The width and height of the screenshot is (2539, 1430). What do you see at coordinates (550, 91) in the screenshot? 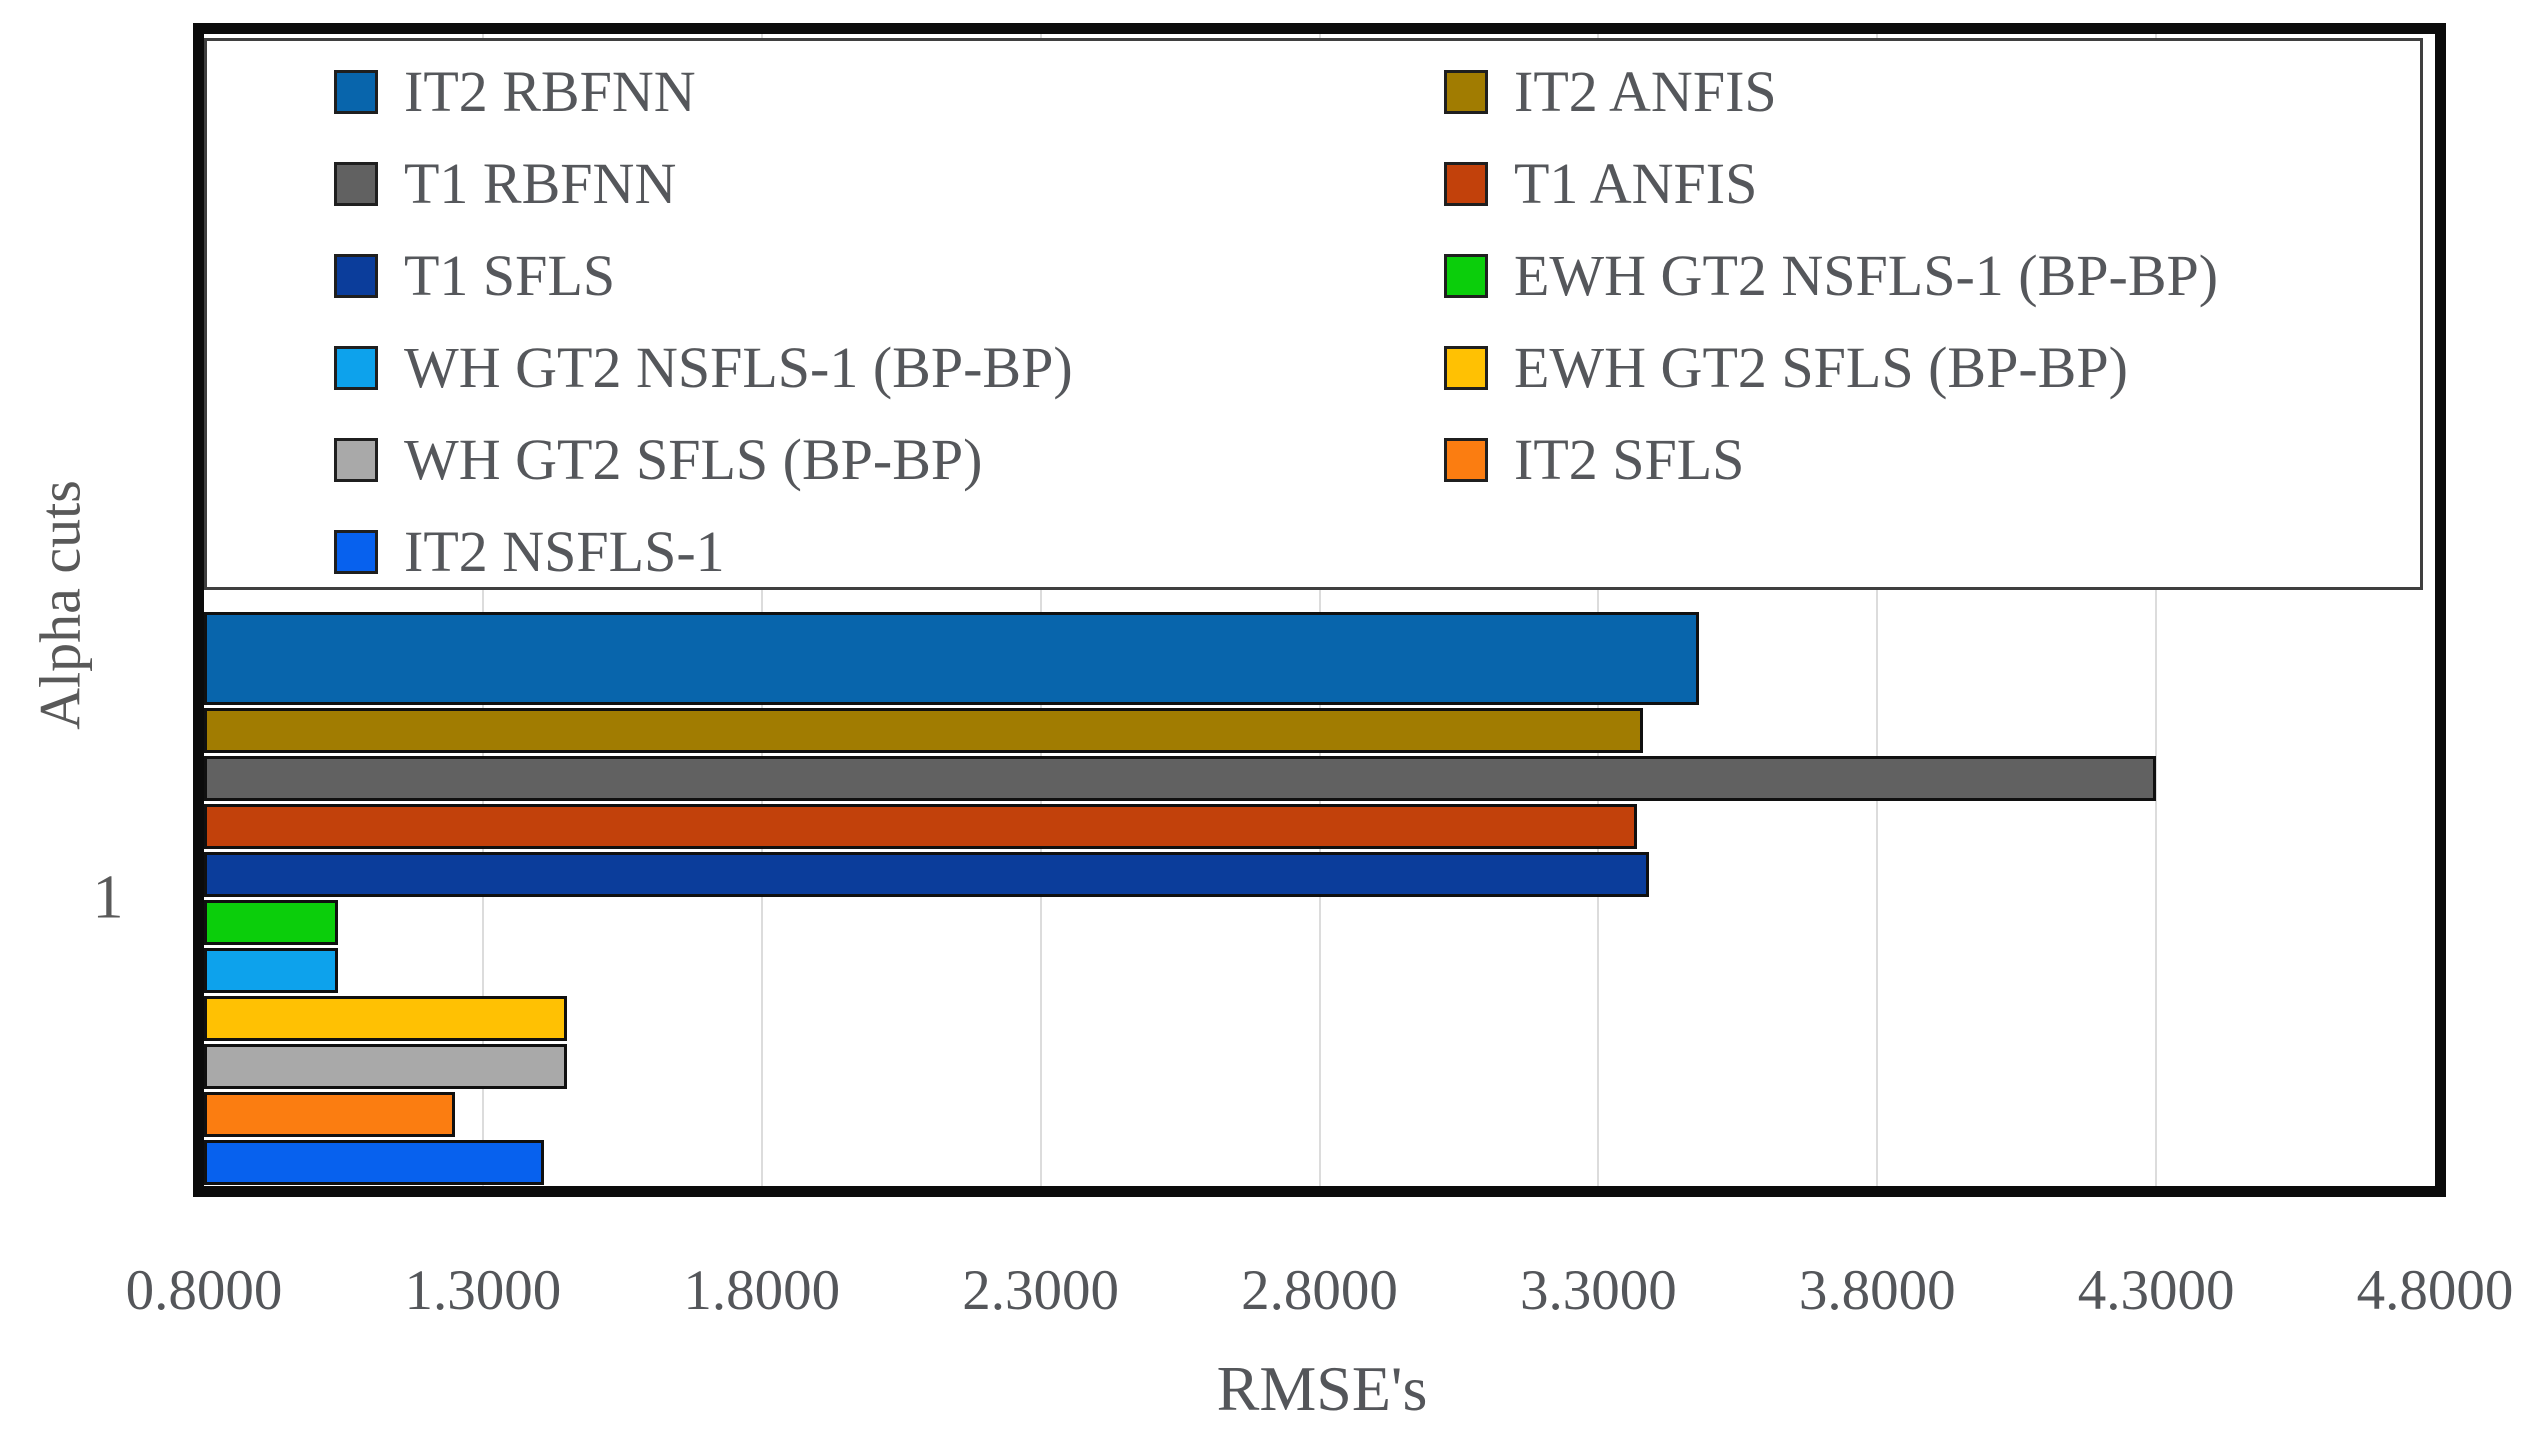
I see `legend-label: IT2 RBFNN` at bounding box center [550, 91].